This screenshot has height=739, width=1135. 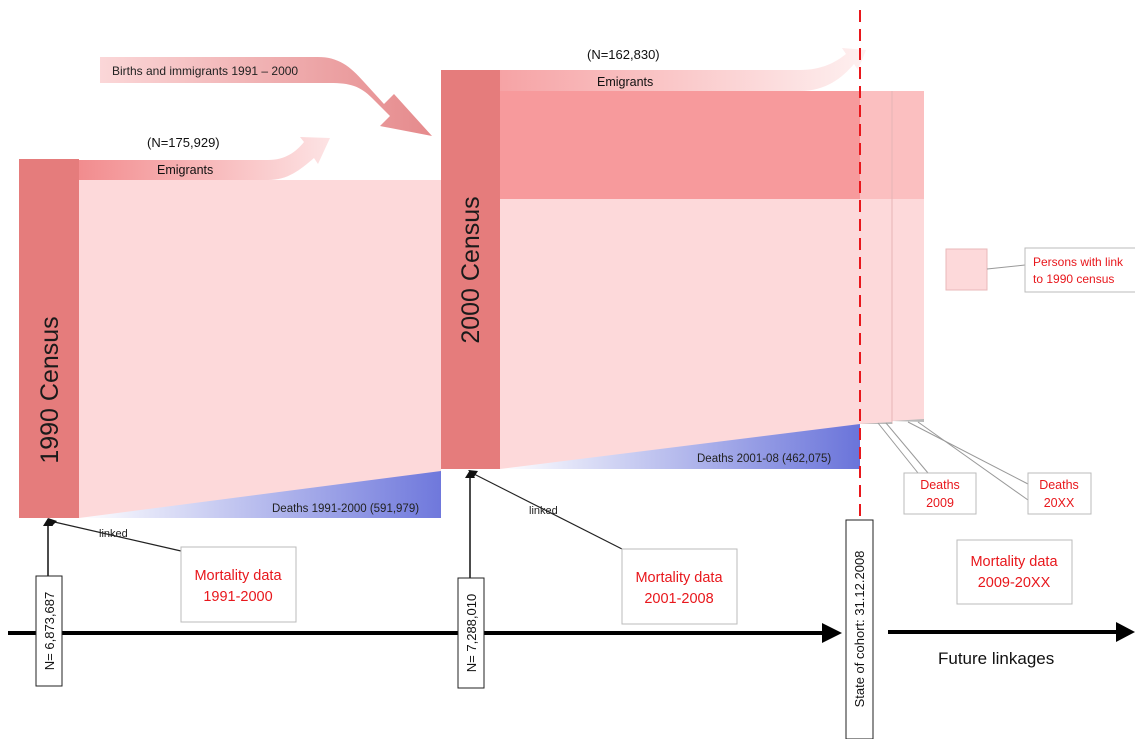 What do you see at coordinates (680, 334) in the screenshot?
I see `linked-population-flow-2000` at bounding box center [680, 334].